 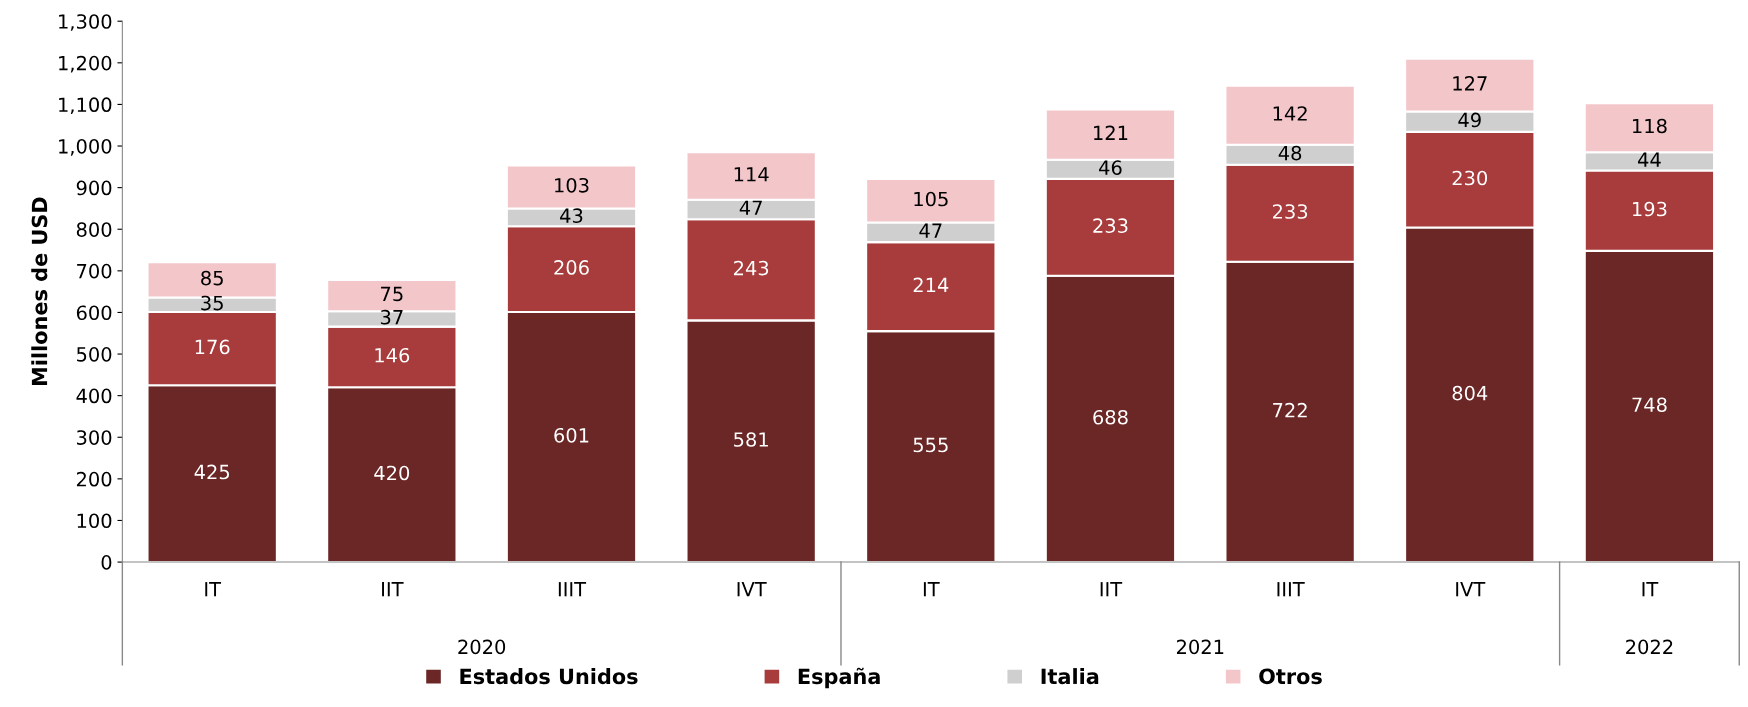 What do you see at coordinates (1110, 167) in the screenshot?
I see `data-label: 46` at bounding box center [1110, 167].